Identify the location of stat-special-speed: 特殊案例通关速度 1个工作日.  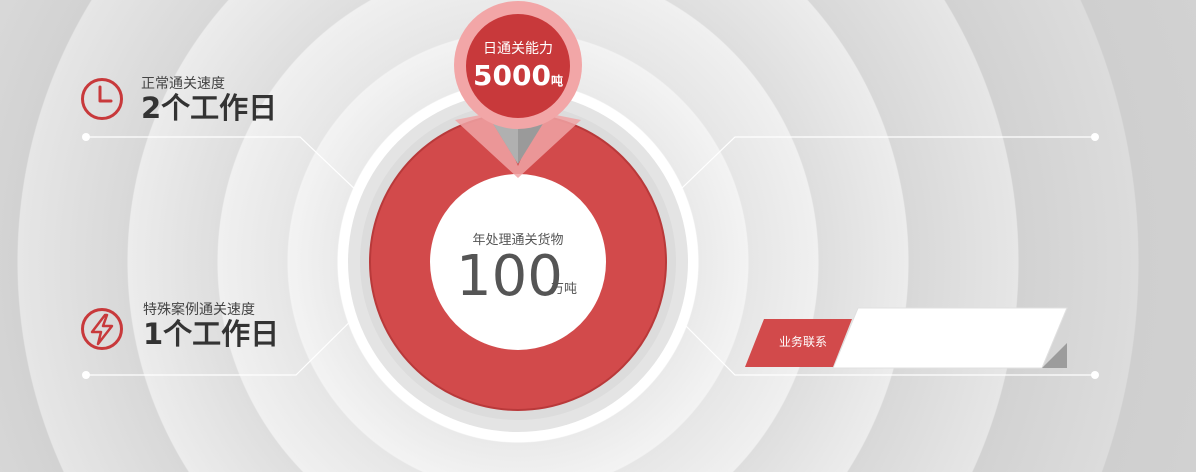
(211, 326).